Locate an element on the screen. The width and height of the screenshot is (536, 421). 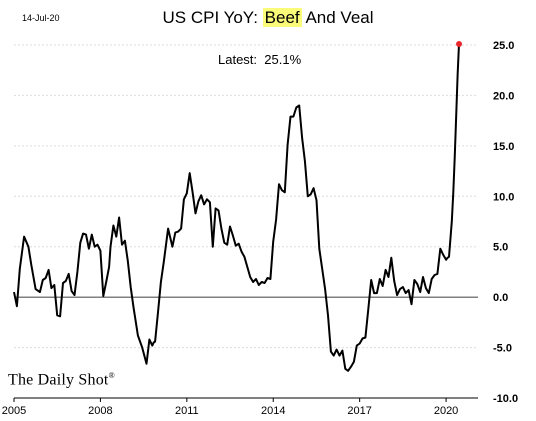
x-tick-label: 2011 is located at coordinates (187, 411).